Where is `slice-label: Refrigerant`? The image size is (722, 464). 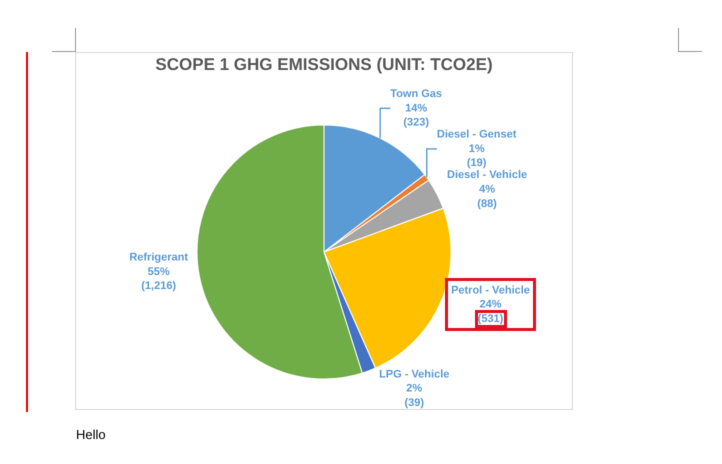
slice-label: Refrigerant is located at coordinates (158, 258).